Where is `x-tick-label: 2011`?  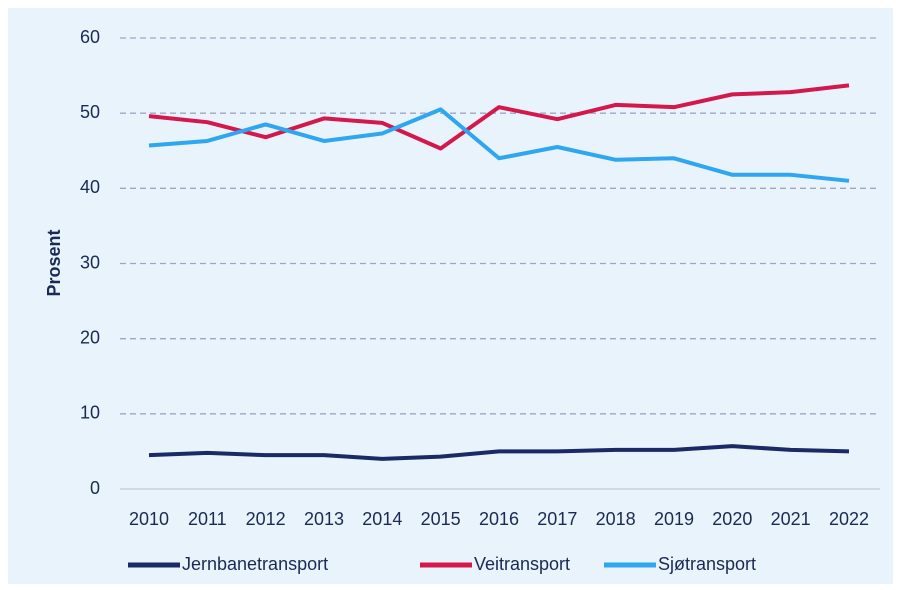 x-tick-label: 2011 is located at coordinates (207, 519).